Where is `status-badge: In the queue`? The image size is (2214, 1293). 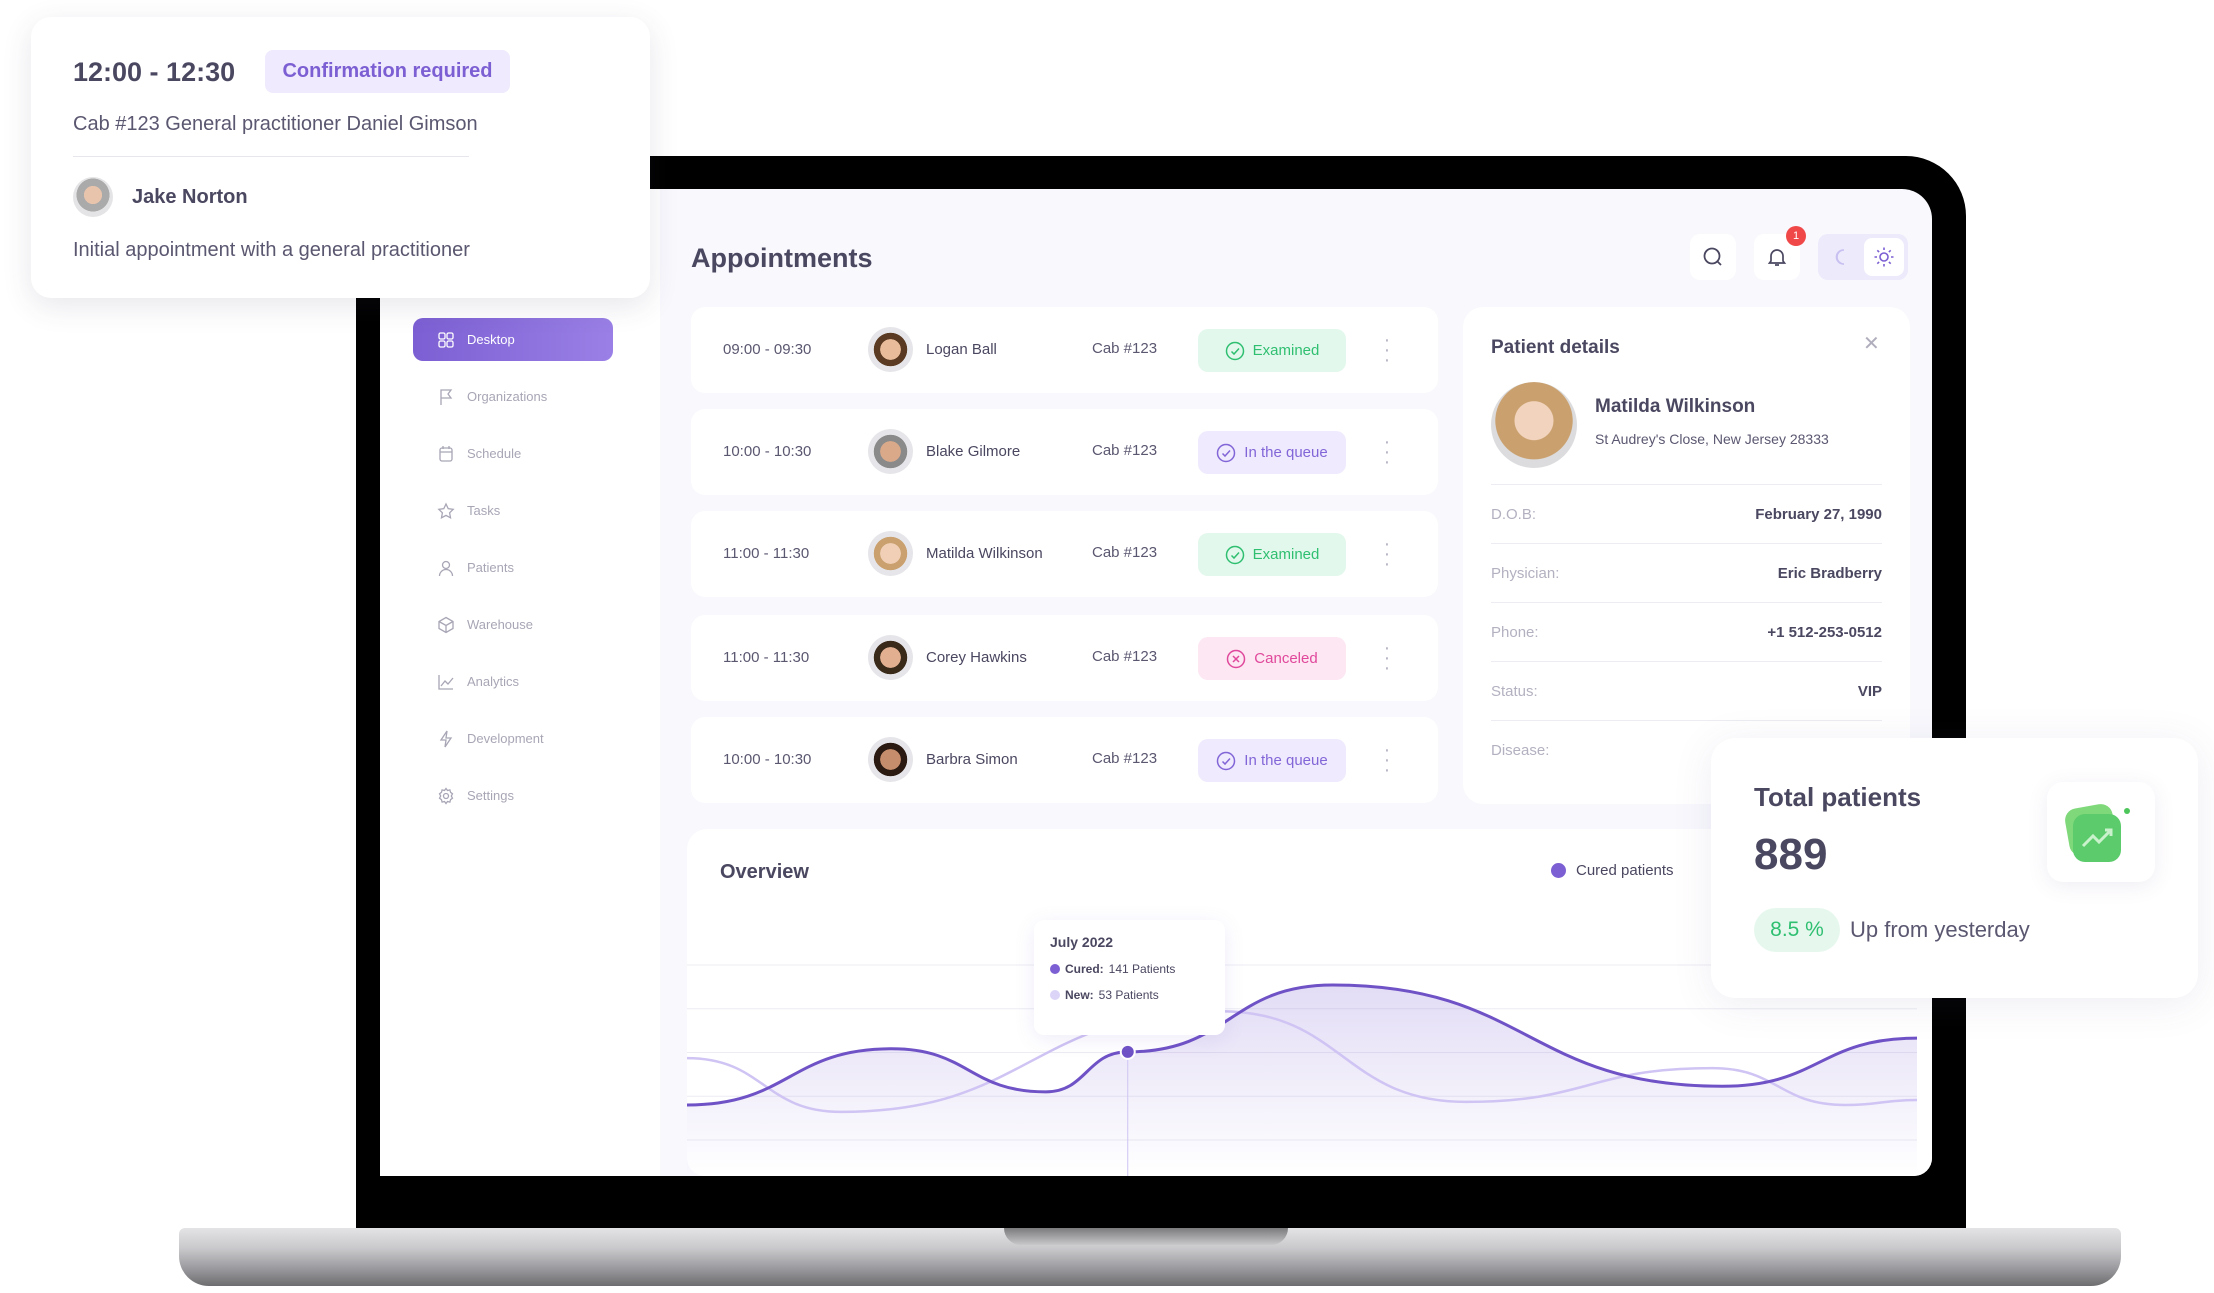 status-badge: In the queue is located at coordinates (1272, 760).